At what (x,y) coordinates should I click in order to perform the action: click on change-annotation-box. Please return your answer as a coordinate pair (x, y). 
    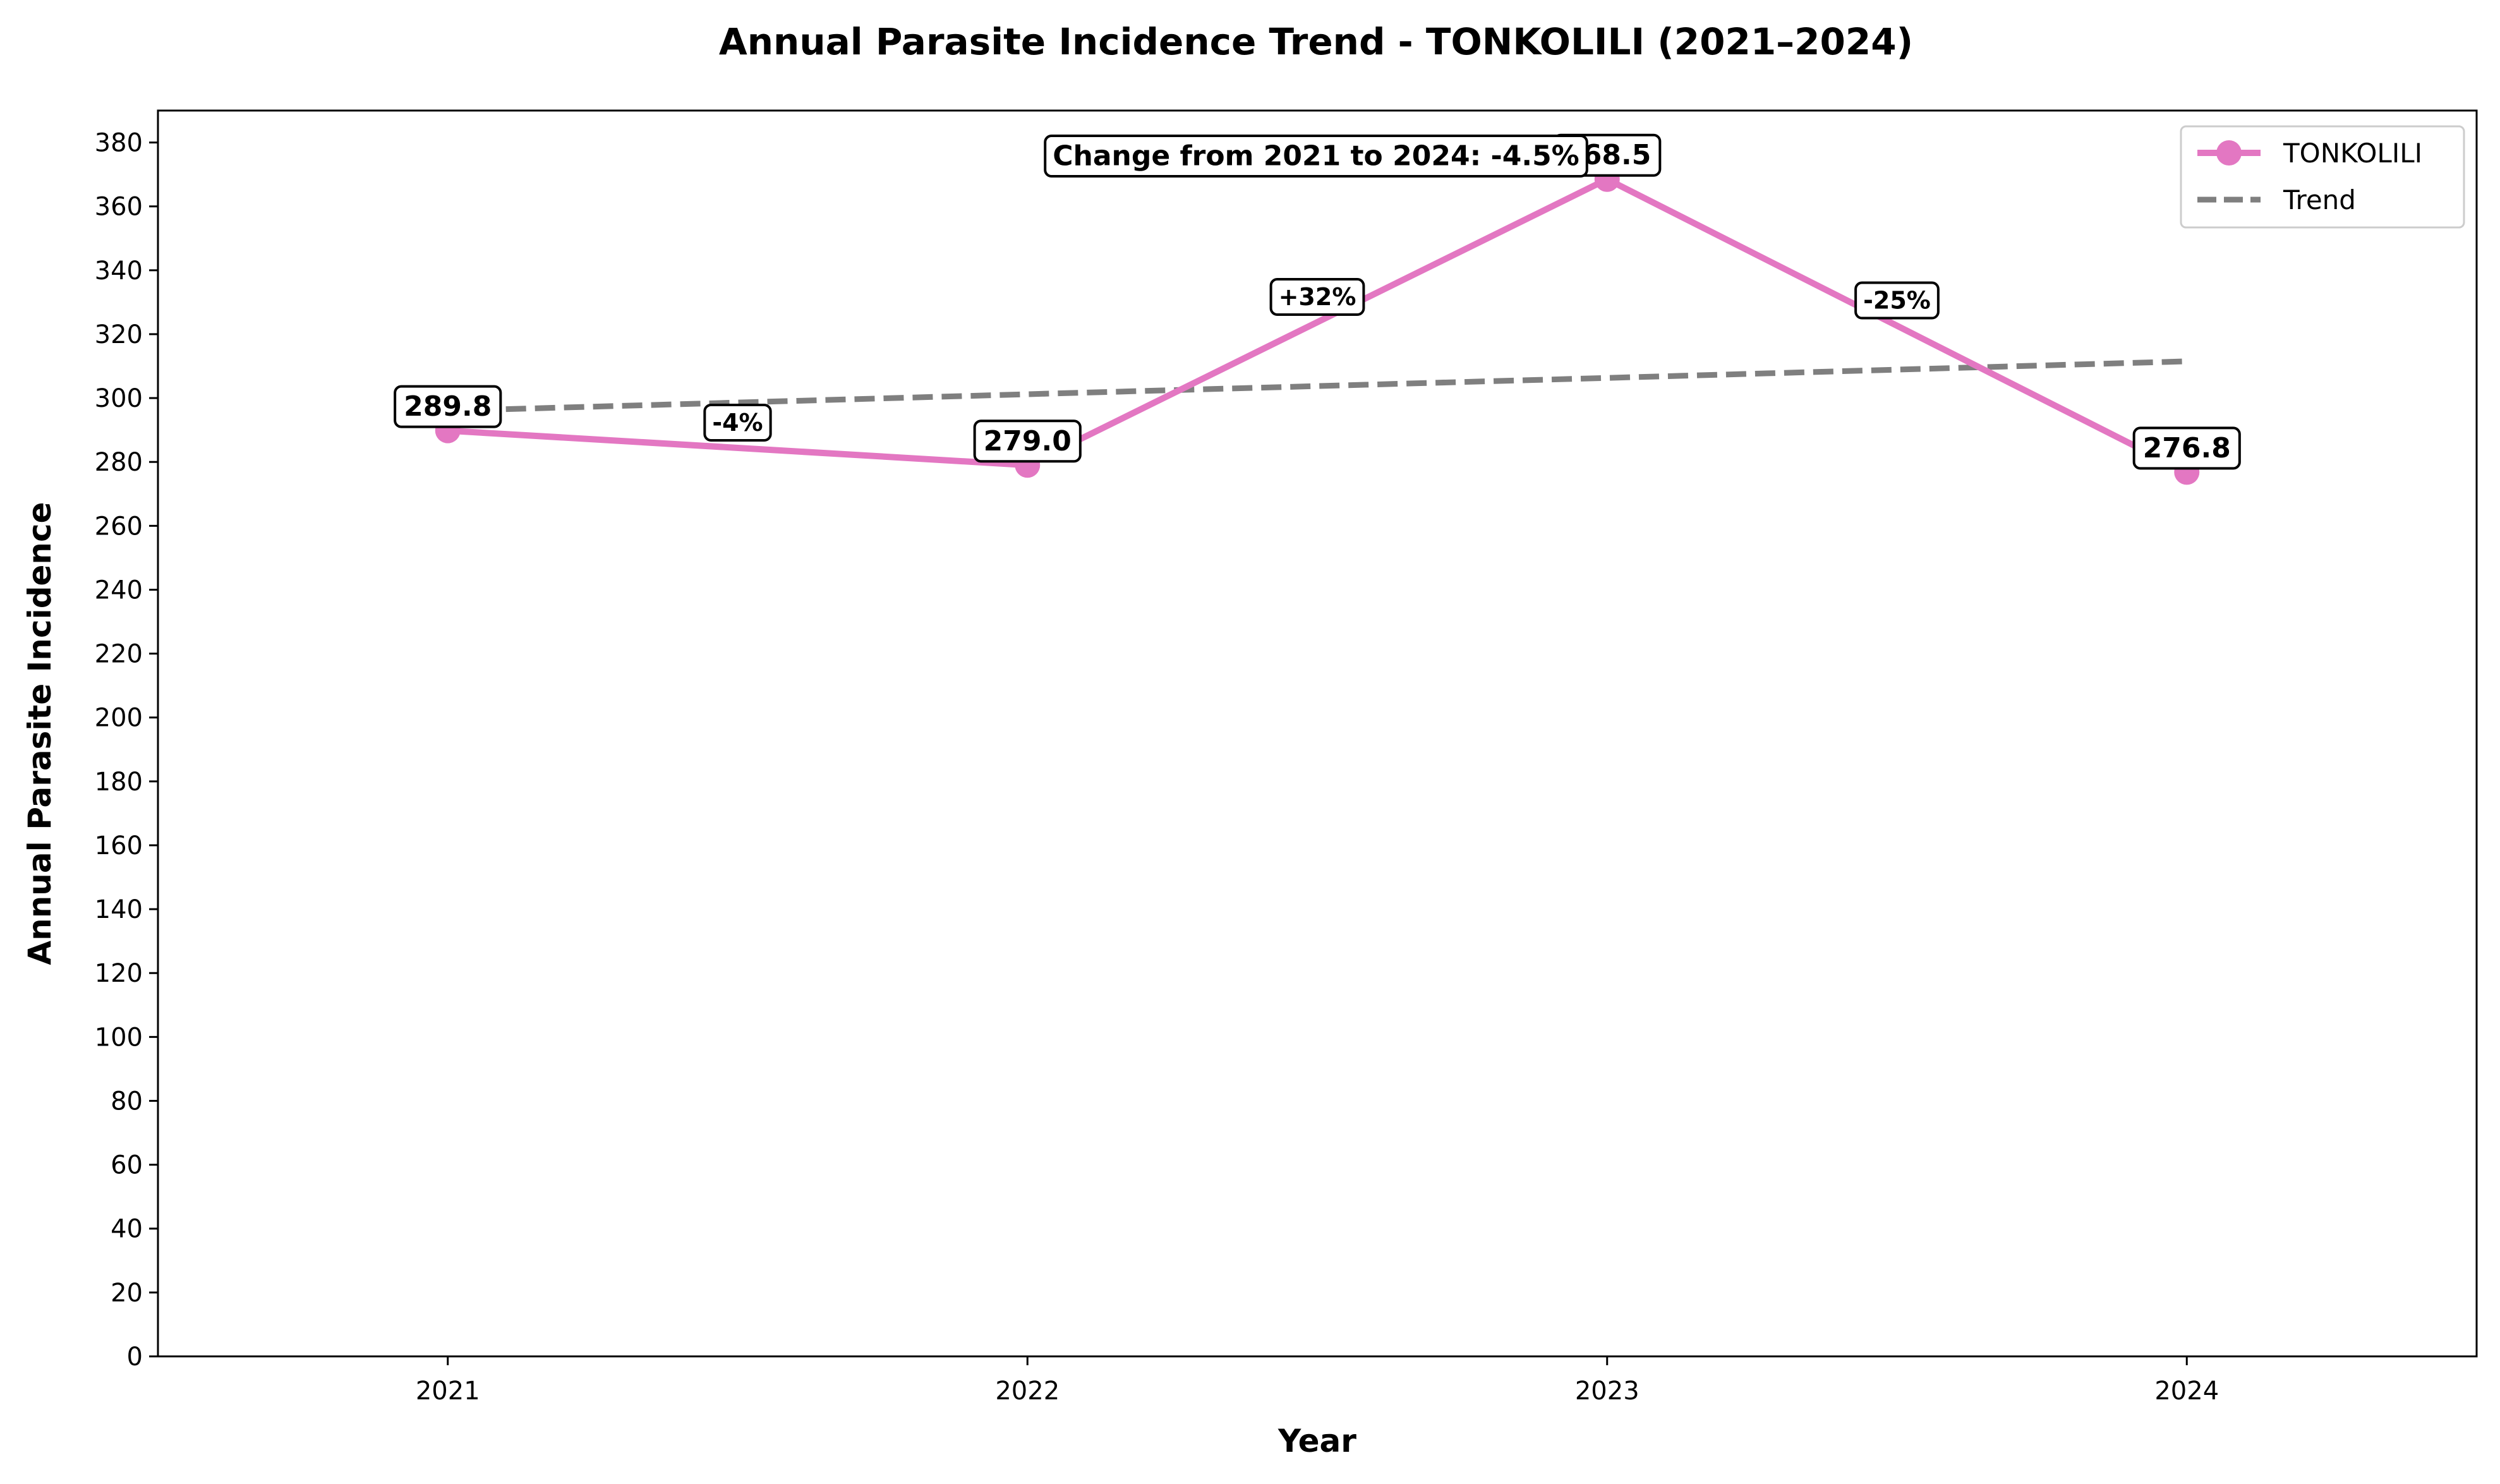
    Looking at the image, I should click on (1316, 156).